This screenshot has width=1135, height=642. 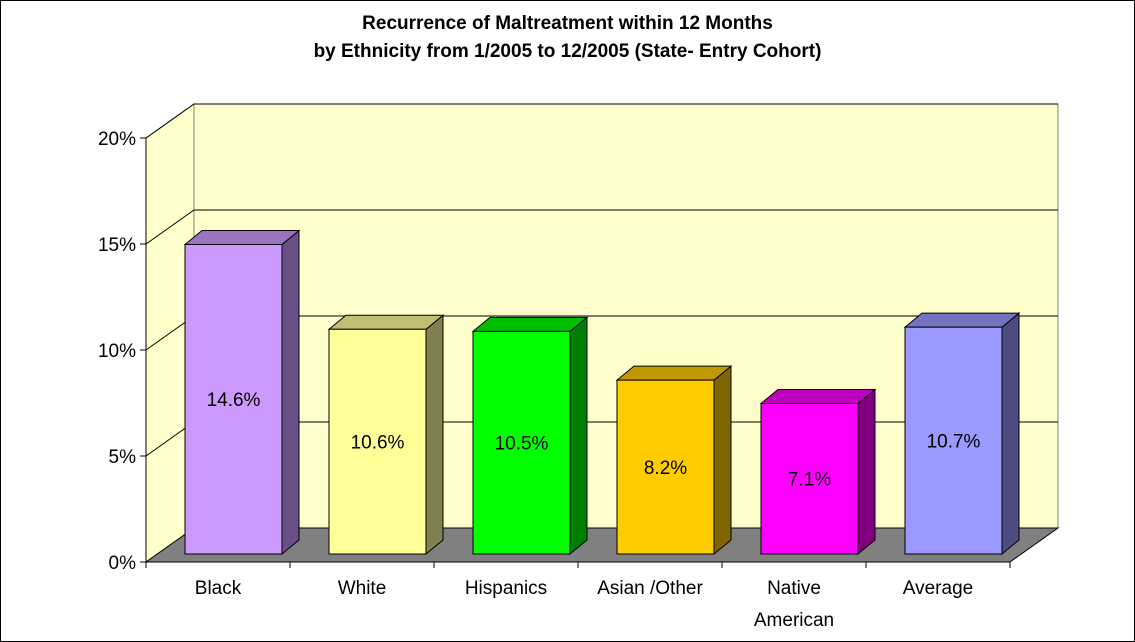 I want to click on y-tick-label-4: 20%, so click(x=117, y=139).